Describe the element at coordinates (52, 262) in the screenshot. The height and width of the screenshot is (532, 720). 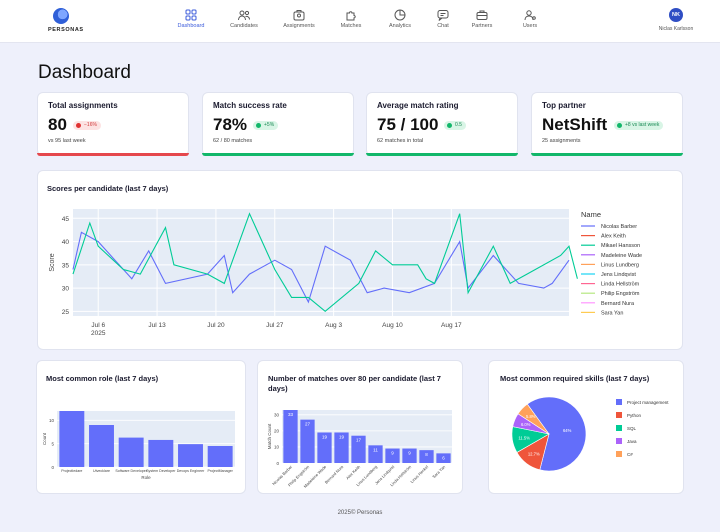
I see `y-axis-title: Score` at that location.